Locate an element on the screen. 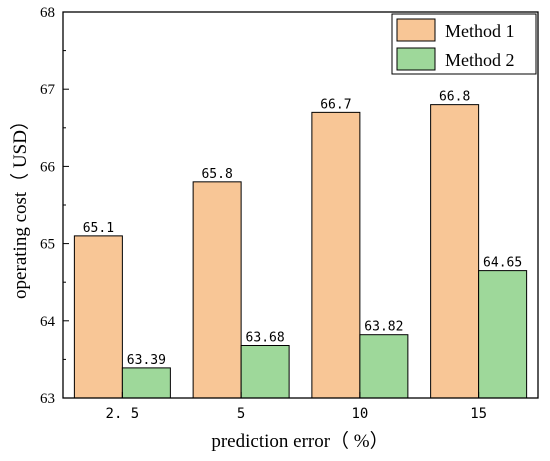 The width and height of the screenshot is (550, 461). y-tick-label: 64 is located at coordinates (48, 322).